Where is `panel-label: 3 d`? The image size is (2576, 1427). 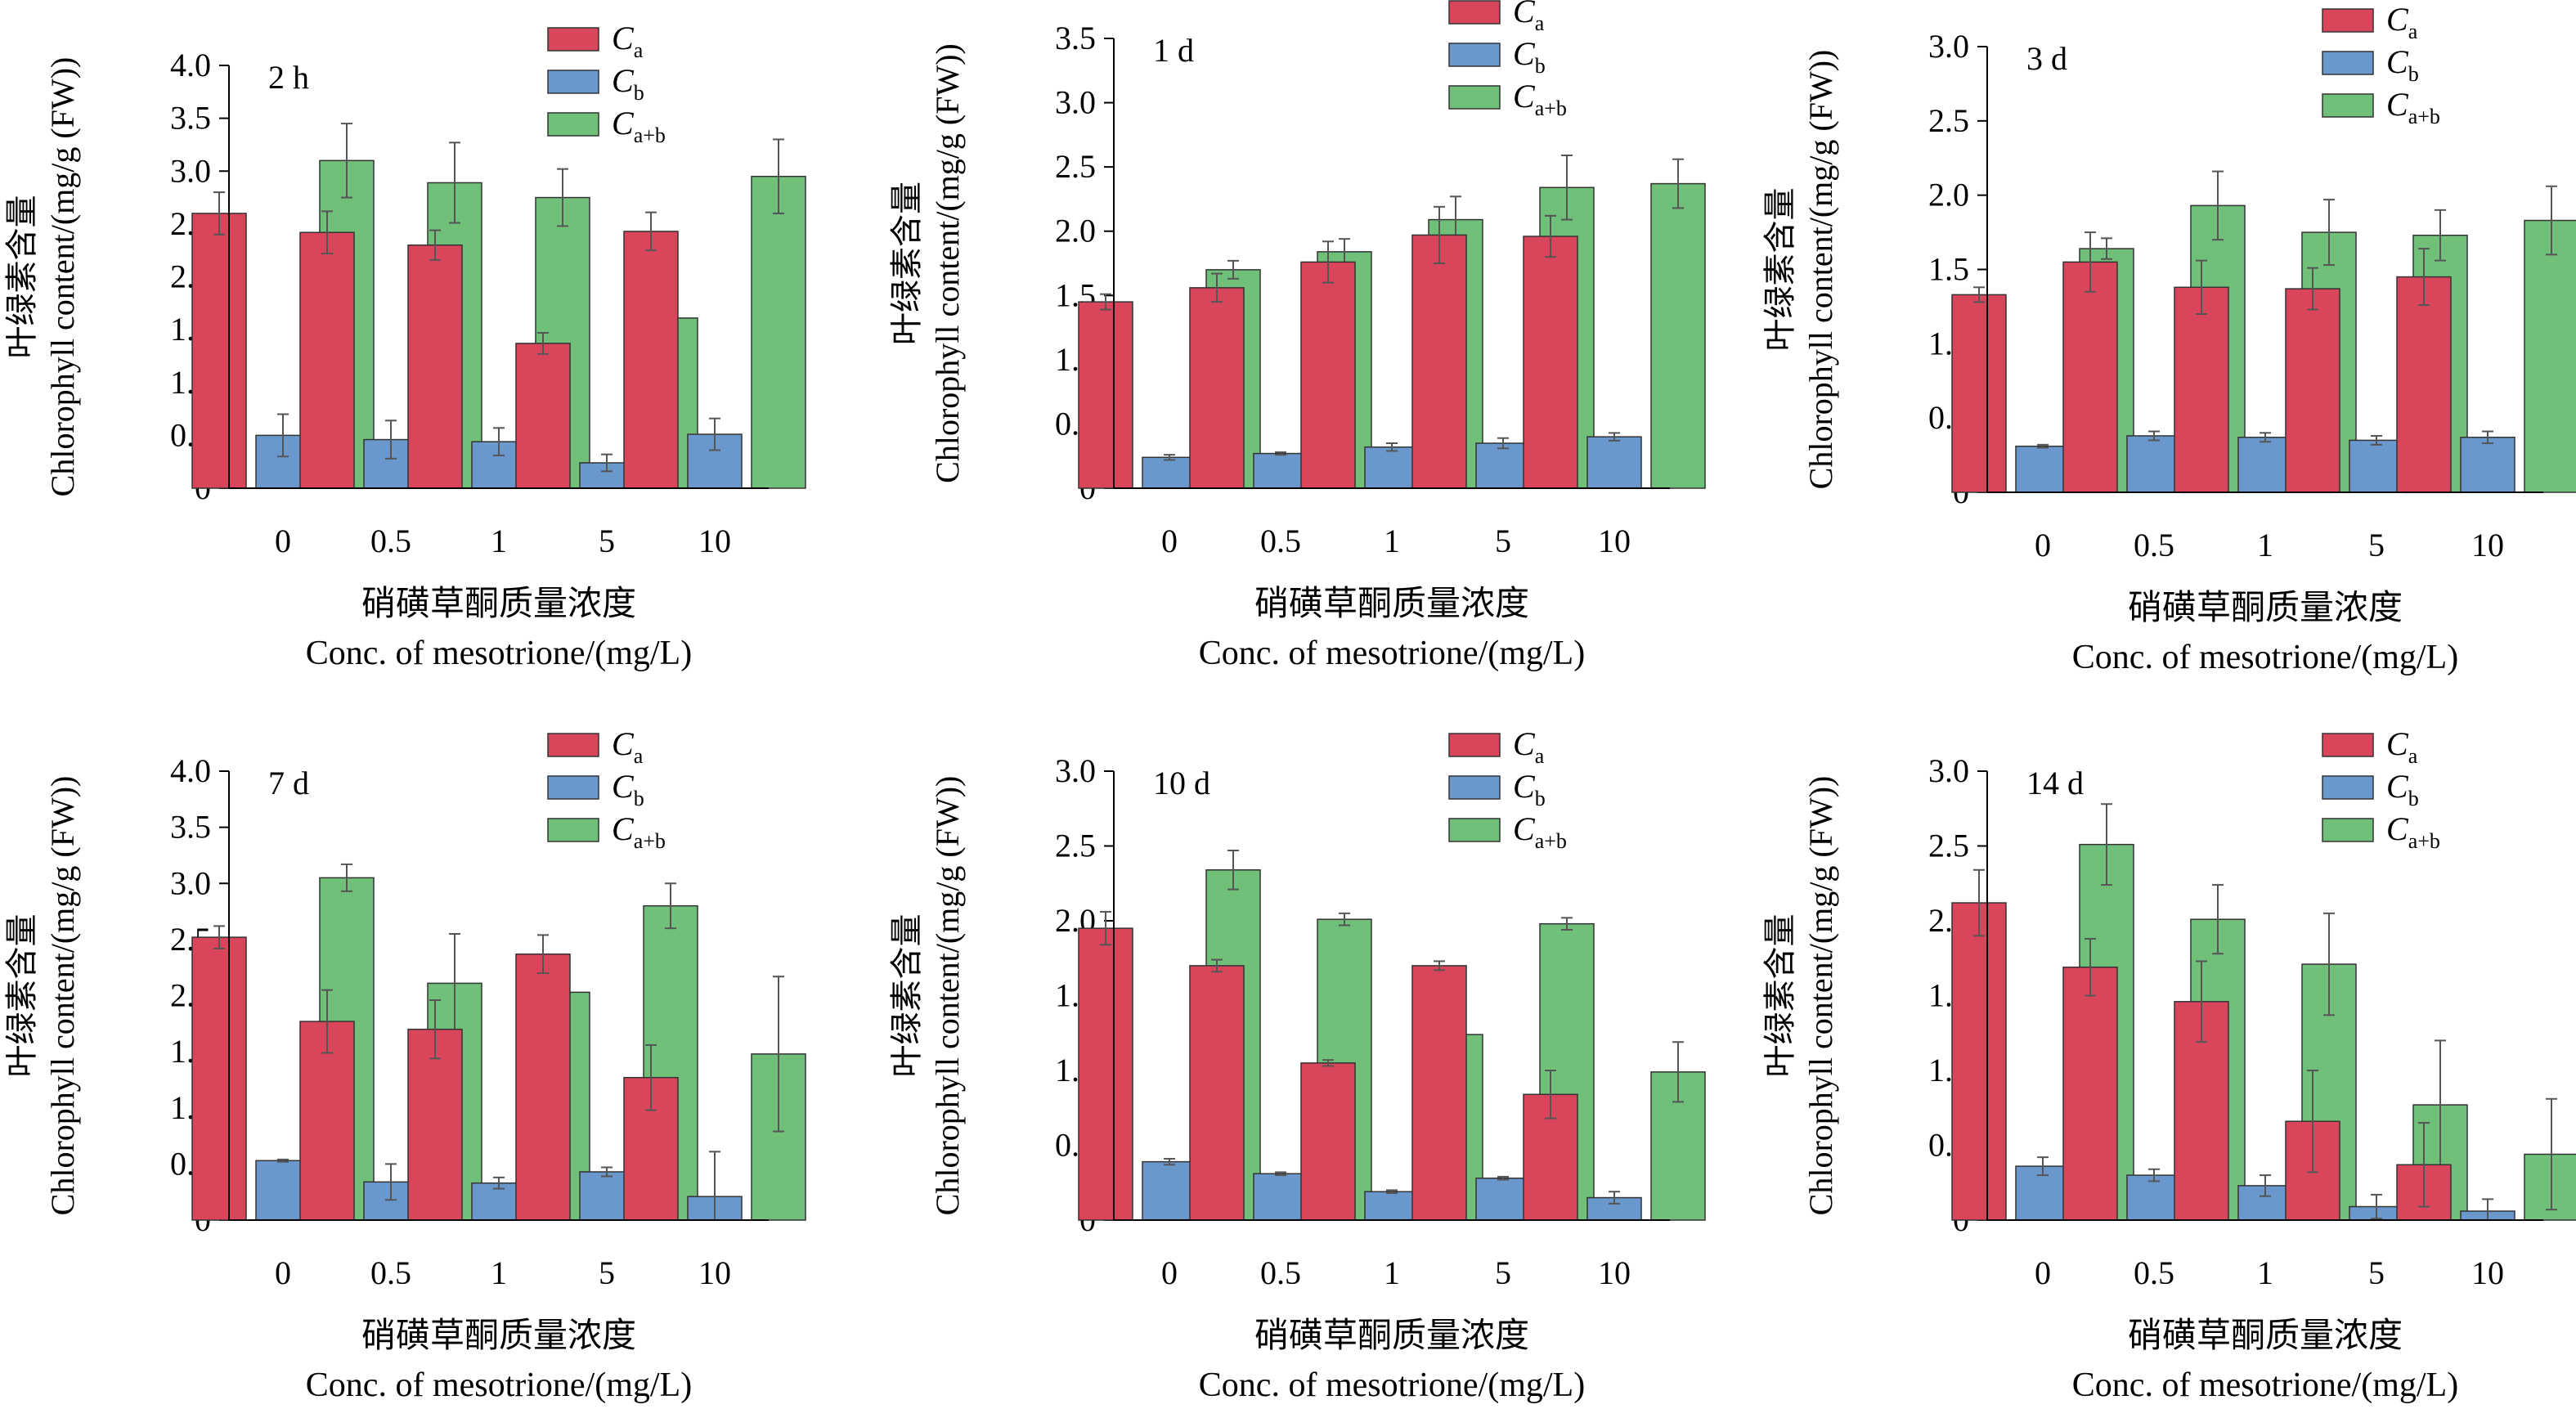 panel-label: 3 d is located at coordinates (2046, 58).